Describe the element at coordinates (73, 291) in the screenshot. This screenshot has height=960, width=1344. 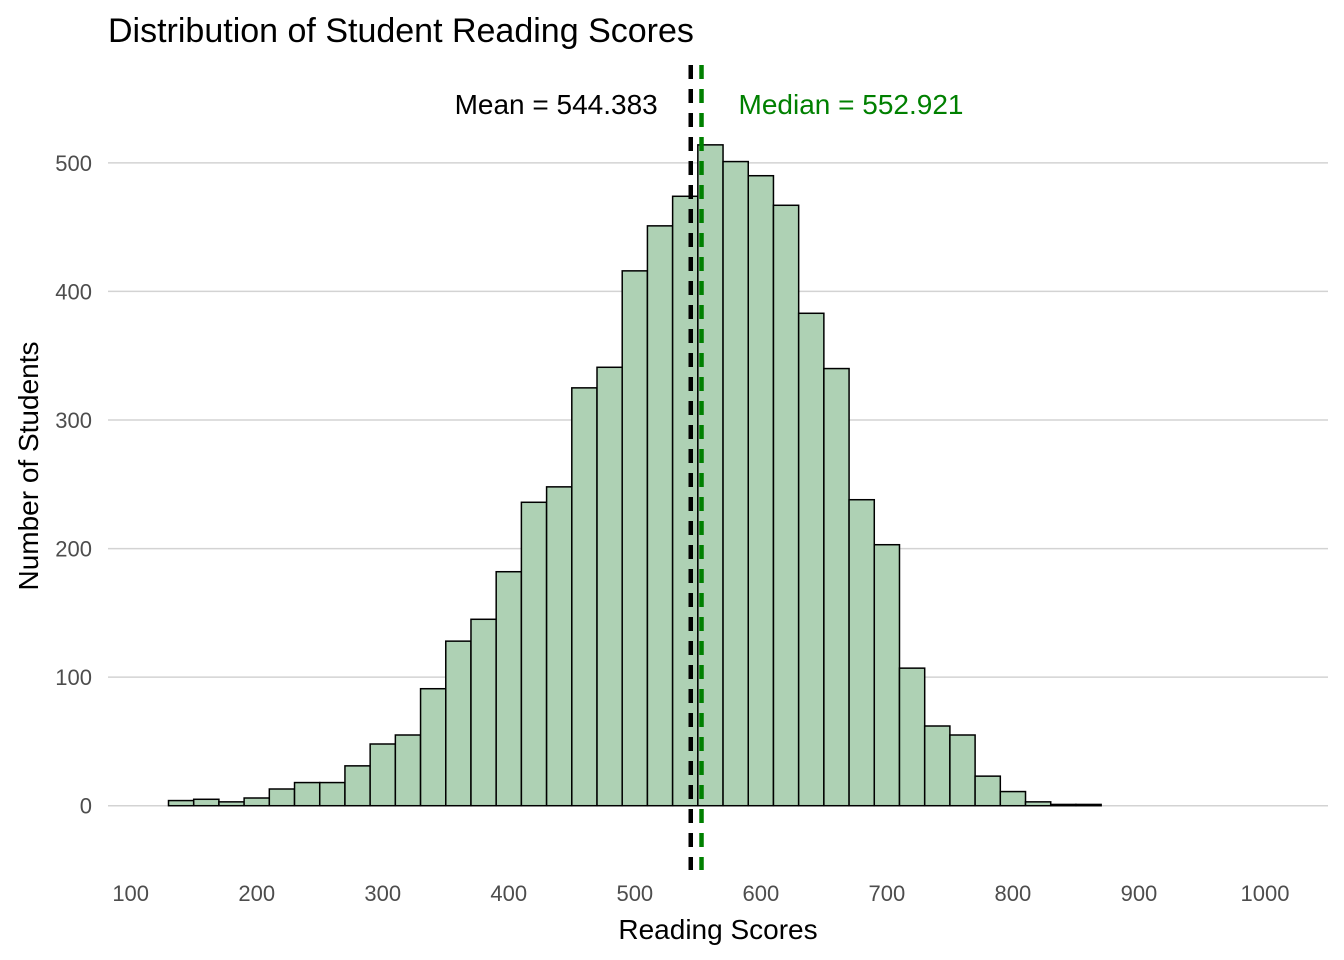
I see `y-tick-label: 400` at that location.